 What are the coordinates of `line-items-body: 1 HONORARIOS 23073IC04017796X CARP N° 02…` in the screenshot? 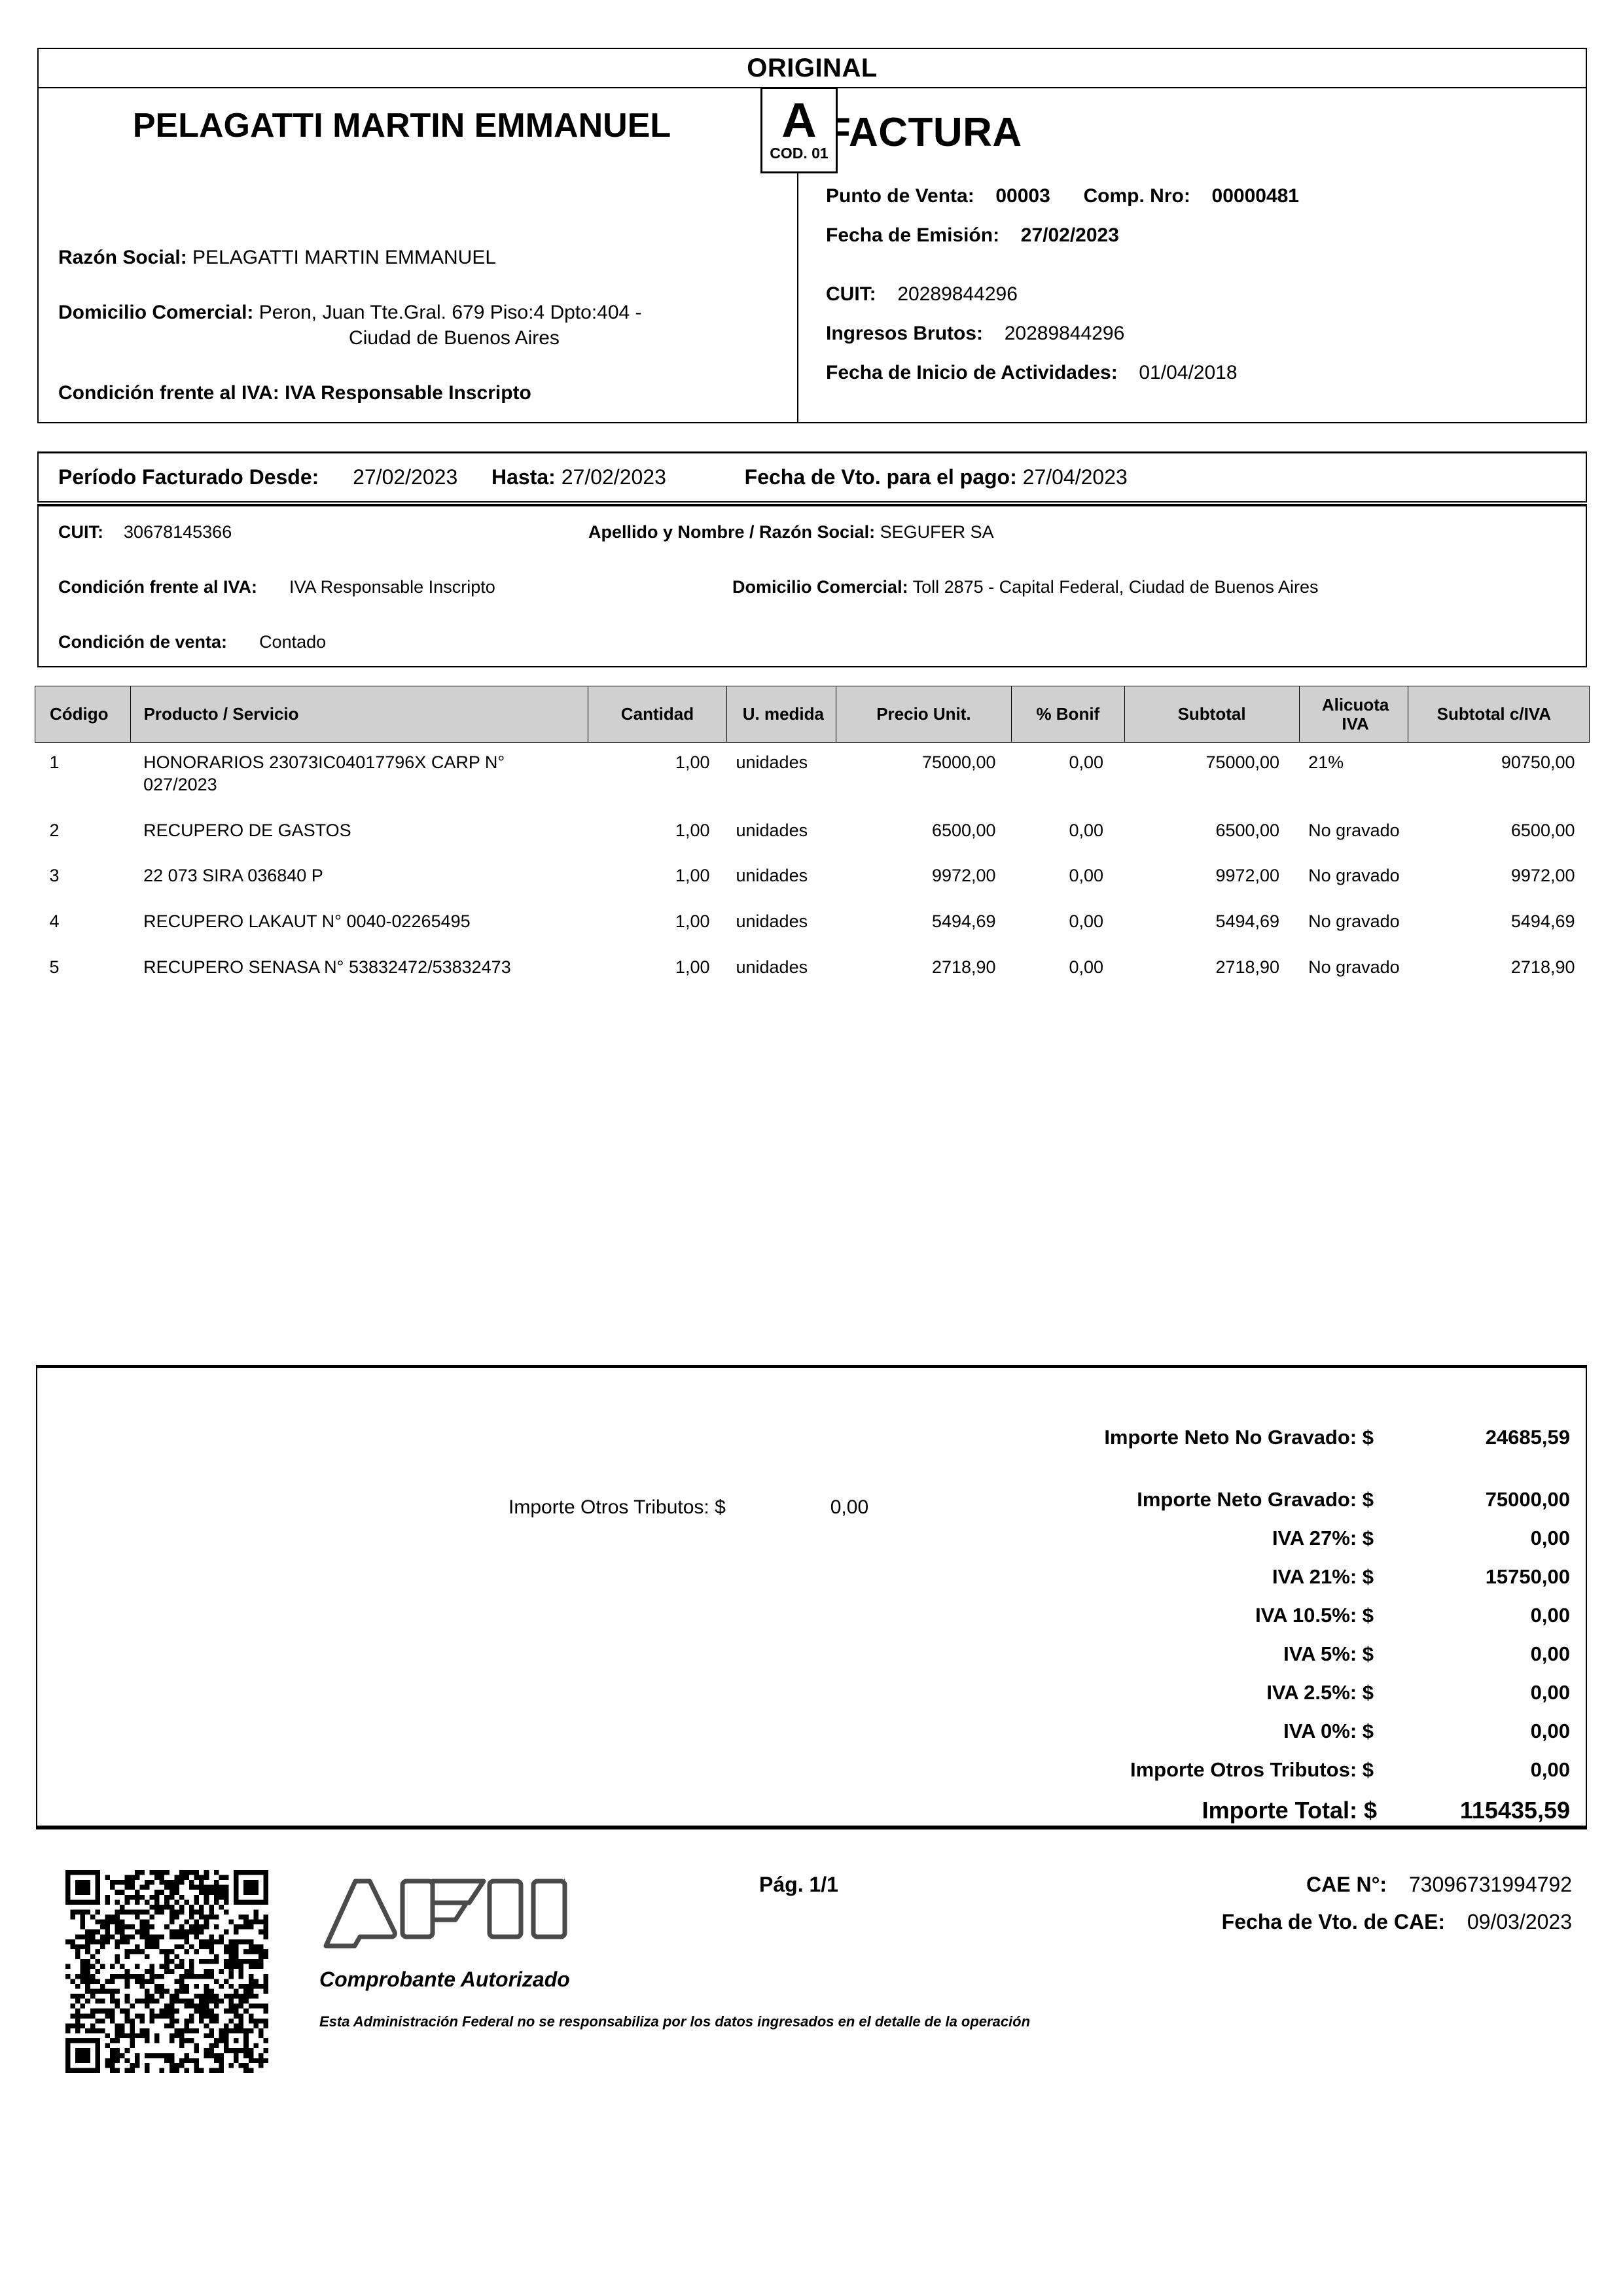 It's located at (813, 868).